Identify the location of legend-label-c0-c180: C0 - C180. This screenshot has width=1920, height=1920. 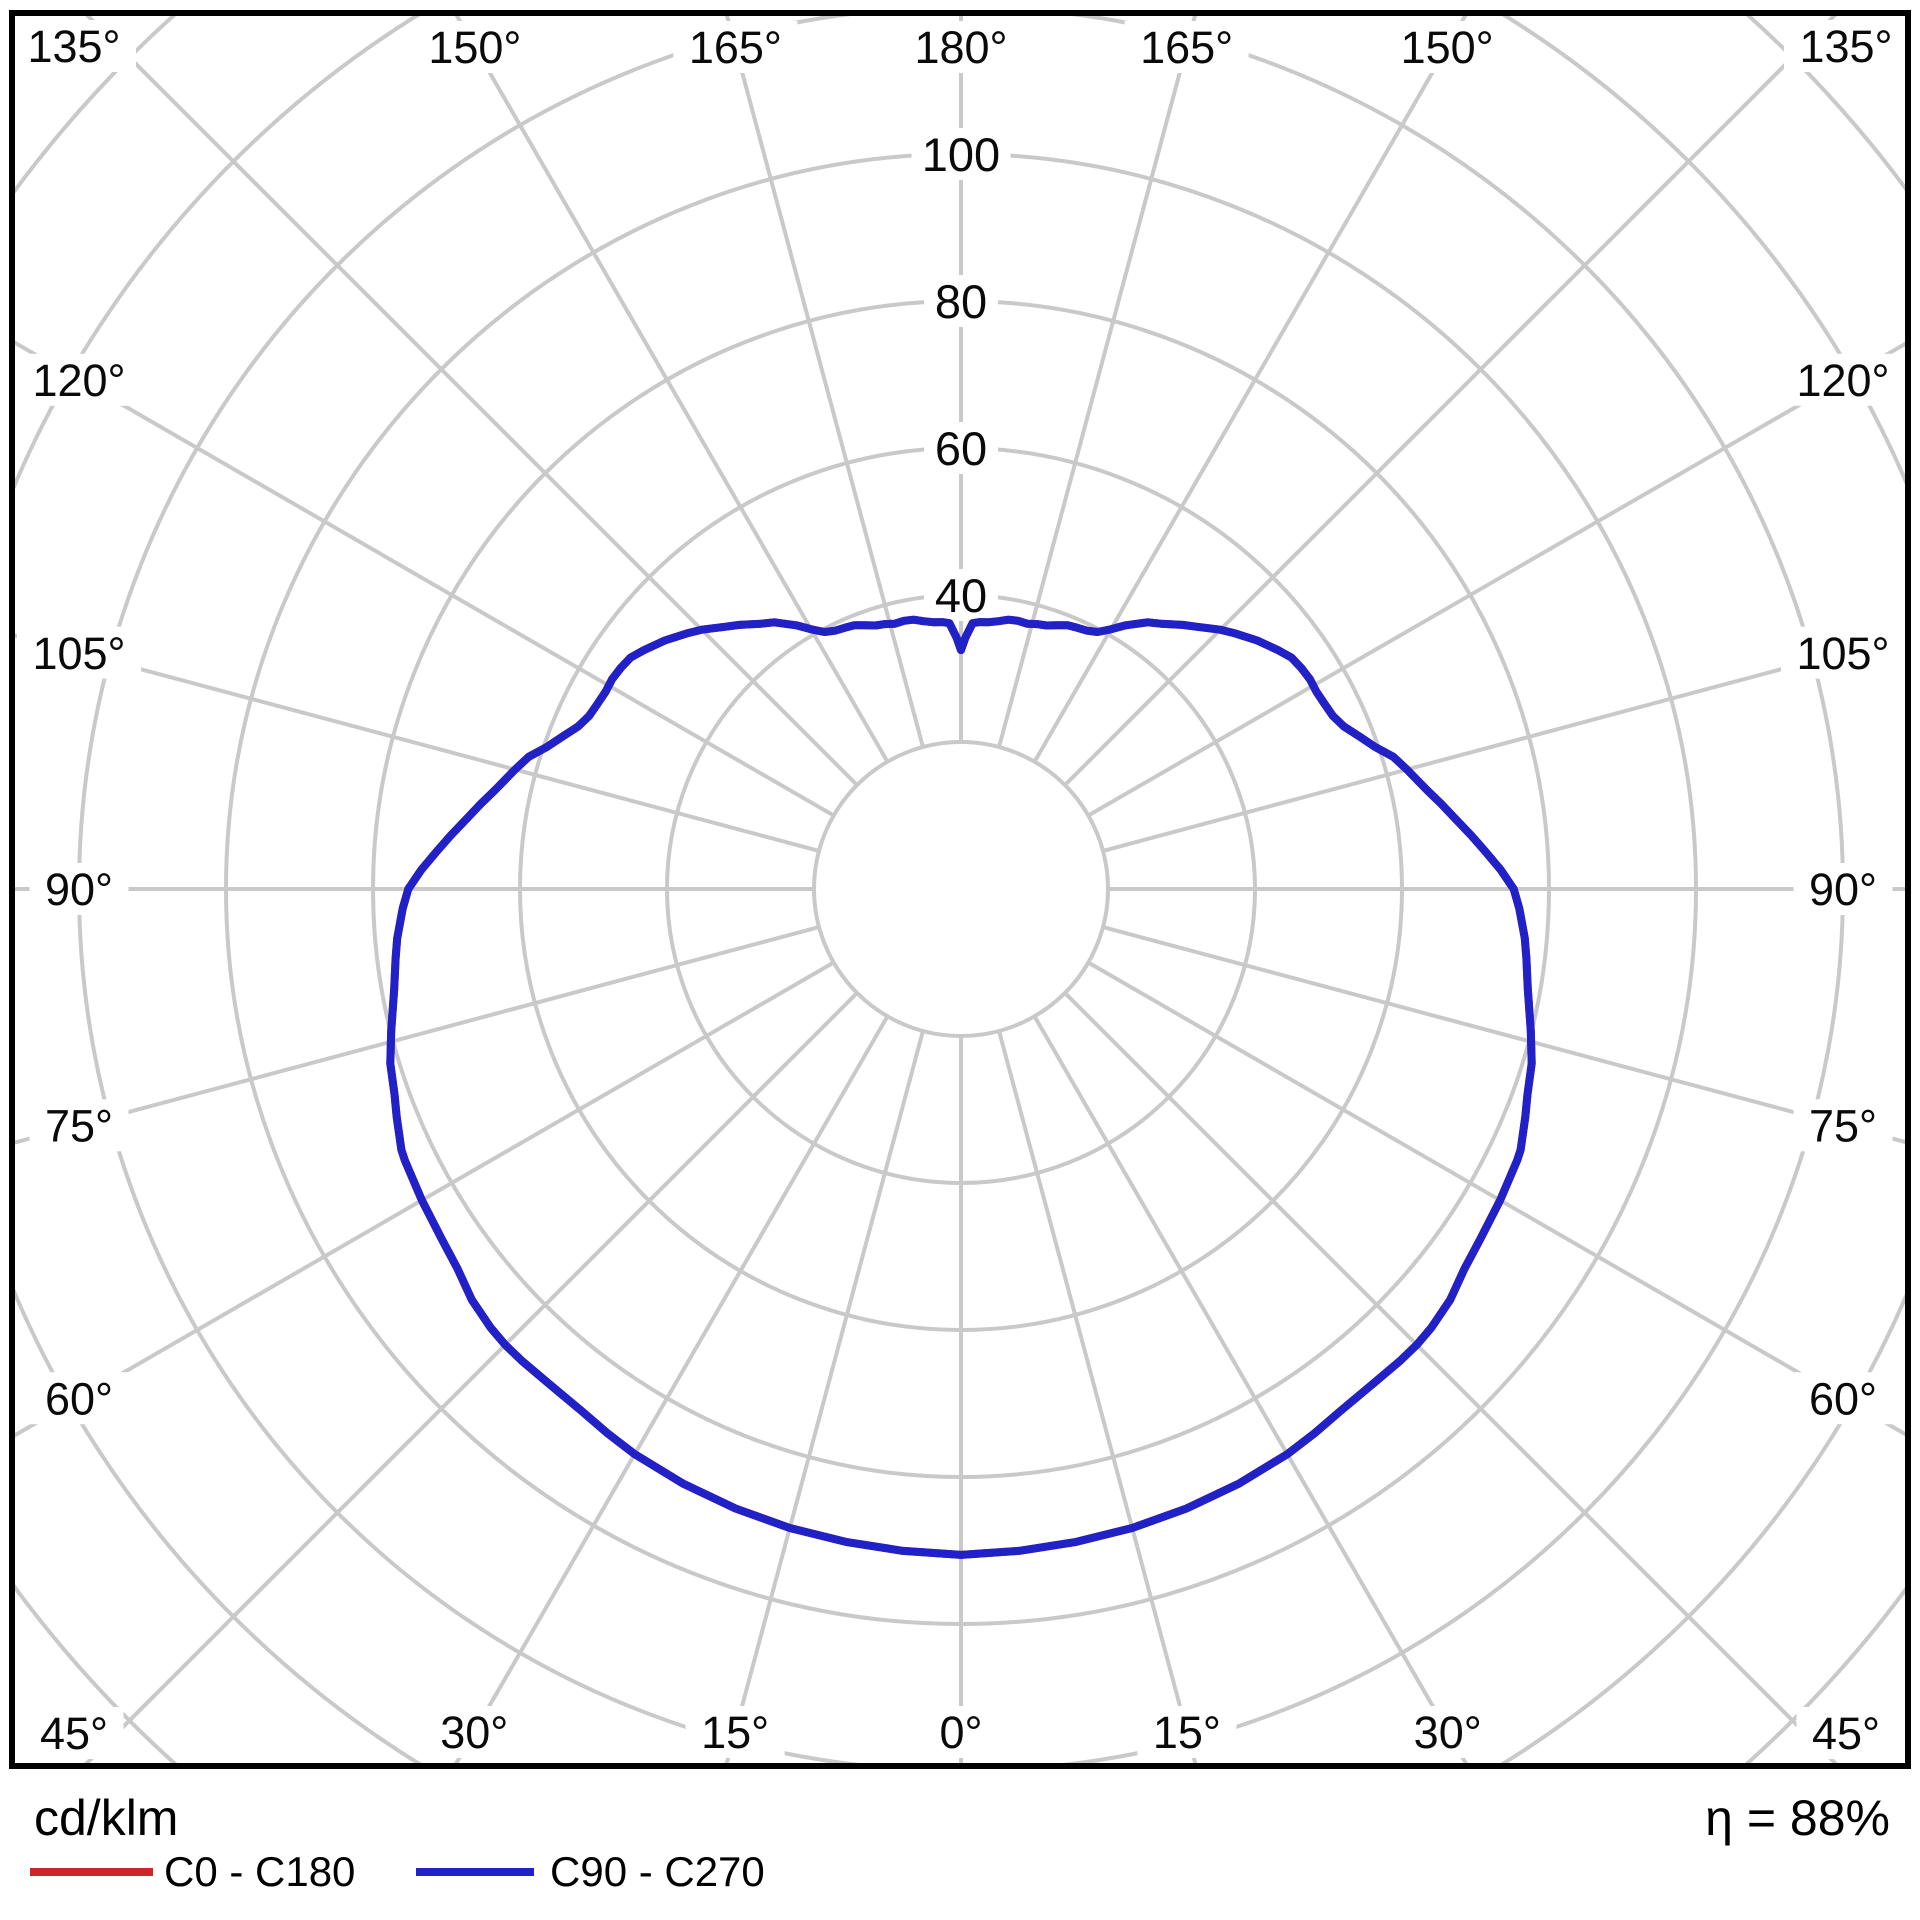
(260, 1871).